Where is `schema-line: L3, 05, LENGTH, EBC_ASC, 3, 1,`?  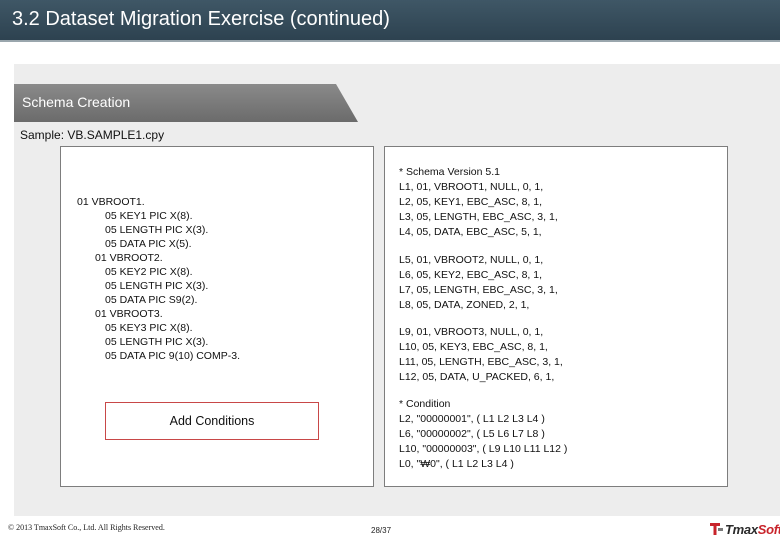
schema-line: L3, 05, LENGTH, EBC_ASC, 3, 1, is located at coordinates (478, 217).